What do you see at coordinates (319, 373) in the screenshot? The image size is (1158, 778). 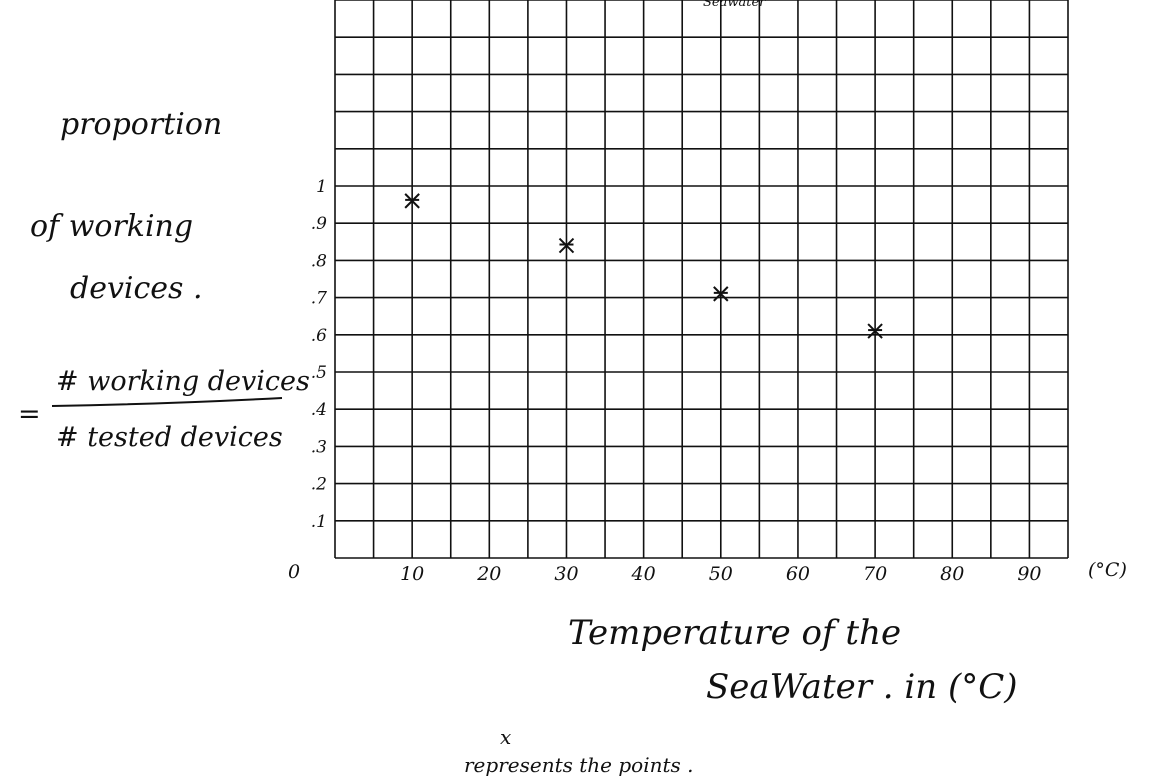 I see `y-tick-label: .5` at bounding box center [319, 373].